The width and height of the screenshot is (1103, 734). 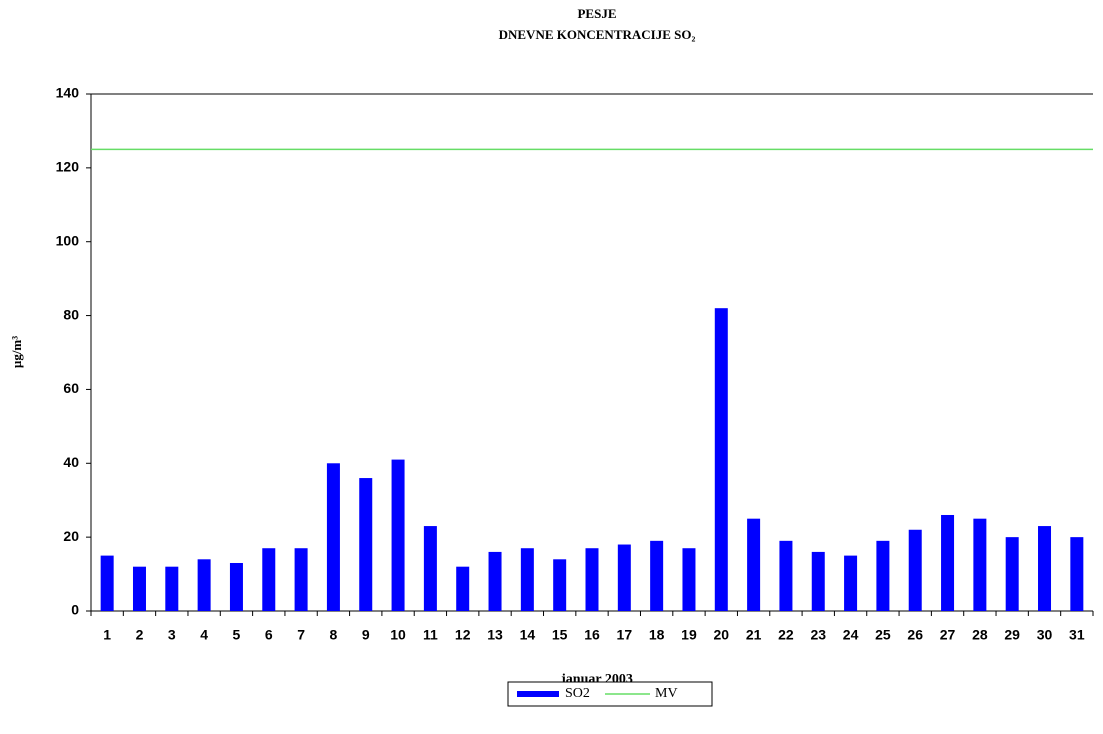 I want to click on x-tick-label: 10, so click(x=398, y=635).